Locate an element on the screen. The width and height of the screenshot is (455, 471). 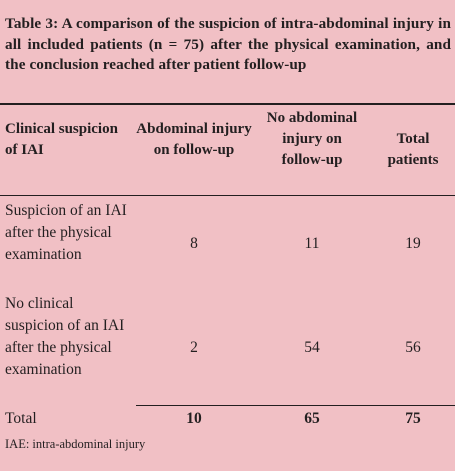
header-abdominal-injury: Abdominal injury on follow-up is located at coordinates (194, 139).